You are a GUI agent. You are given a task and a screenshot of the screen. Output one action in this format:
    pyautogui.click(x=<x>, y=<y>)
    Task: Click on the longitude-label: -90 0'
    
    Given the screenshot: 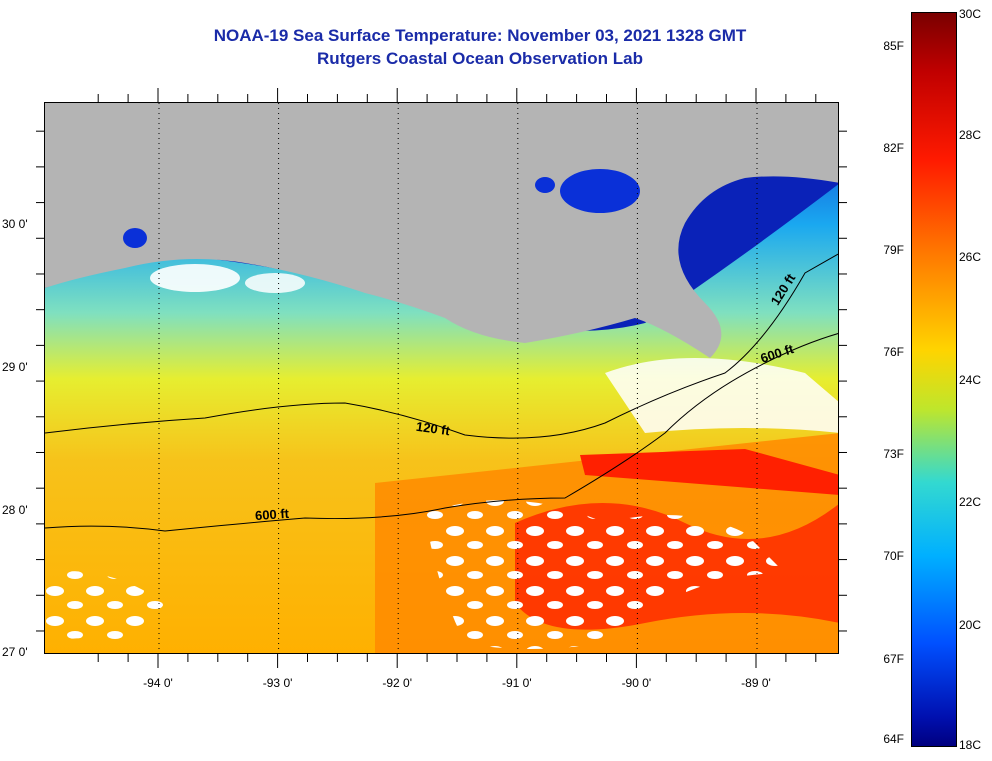 What is the action you would take?
    pyautogui.click(x=636, y=683)
    